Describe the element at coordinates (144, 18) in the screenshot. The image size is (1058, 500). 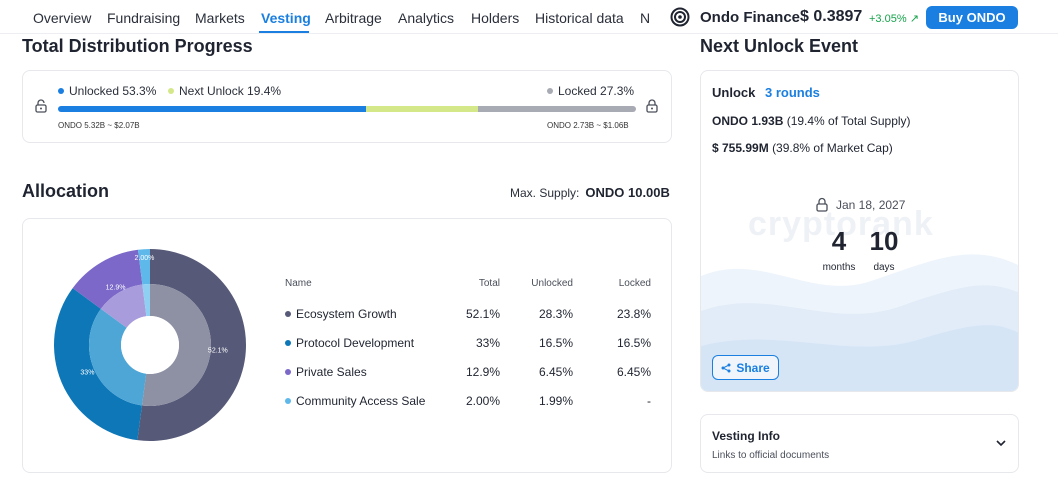
I see `tab-fundraising: Fundraising` at that location.